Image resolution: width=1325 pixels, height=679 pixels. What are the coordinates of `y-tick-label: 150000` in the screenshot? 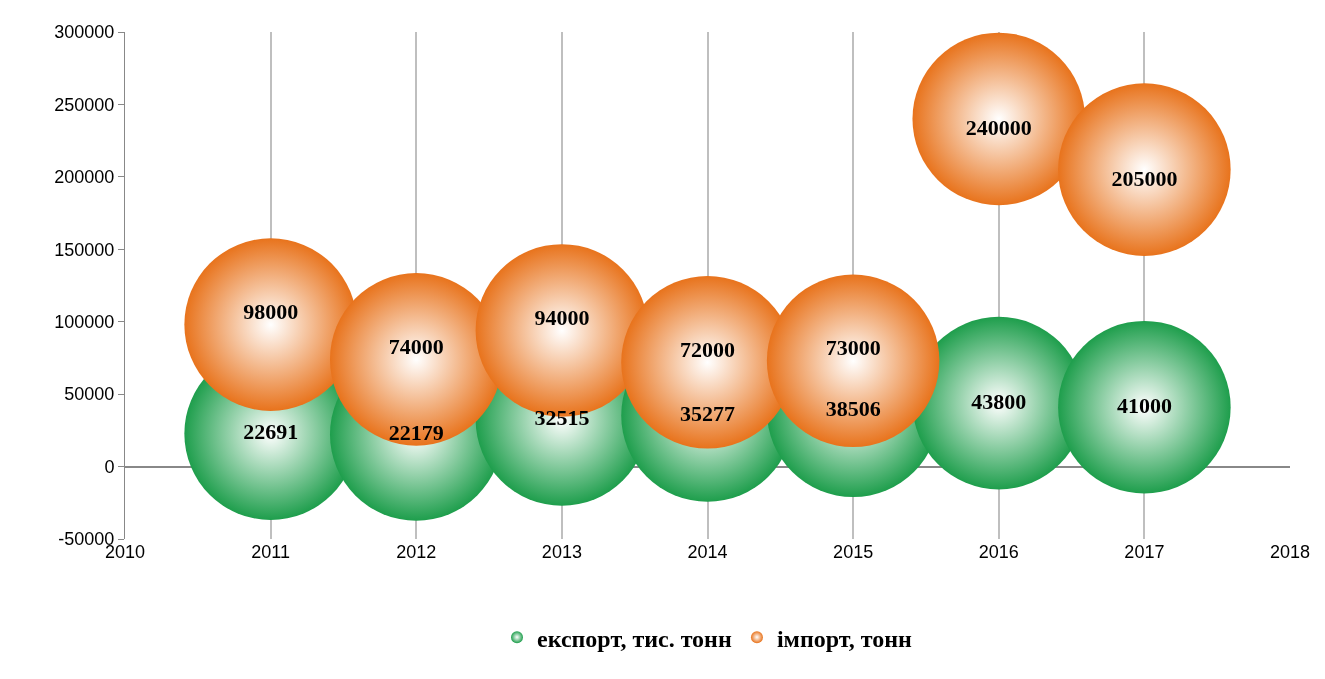 It's located at (84, 249).